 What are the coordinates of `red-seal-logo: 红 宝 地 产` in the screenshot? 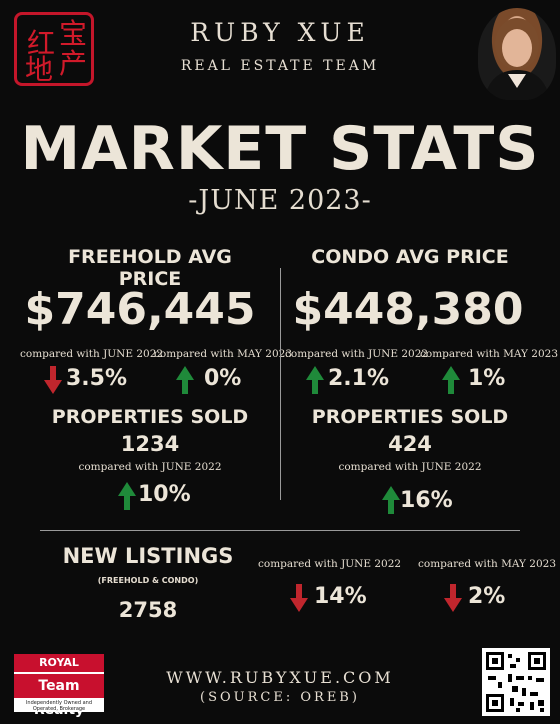 It's located at (54, 49).